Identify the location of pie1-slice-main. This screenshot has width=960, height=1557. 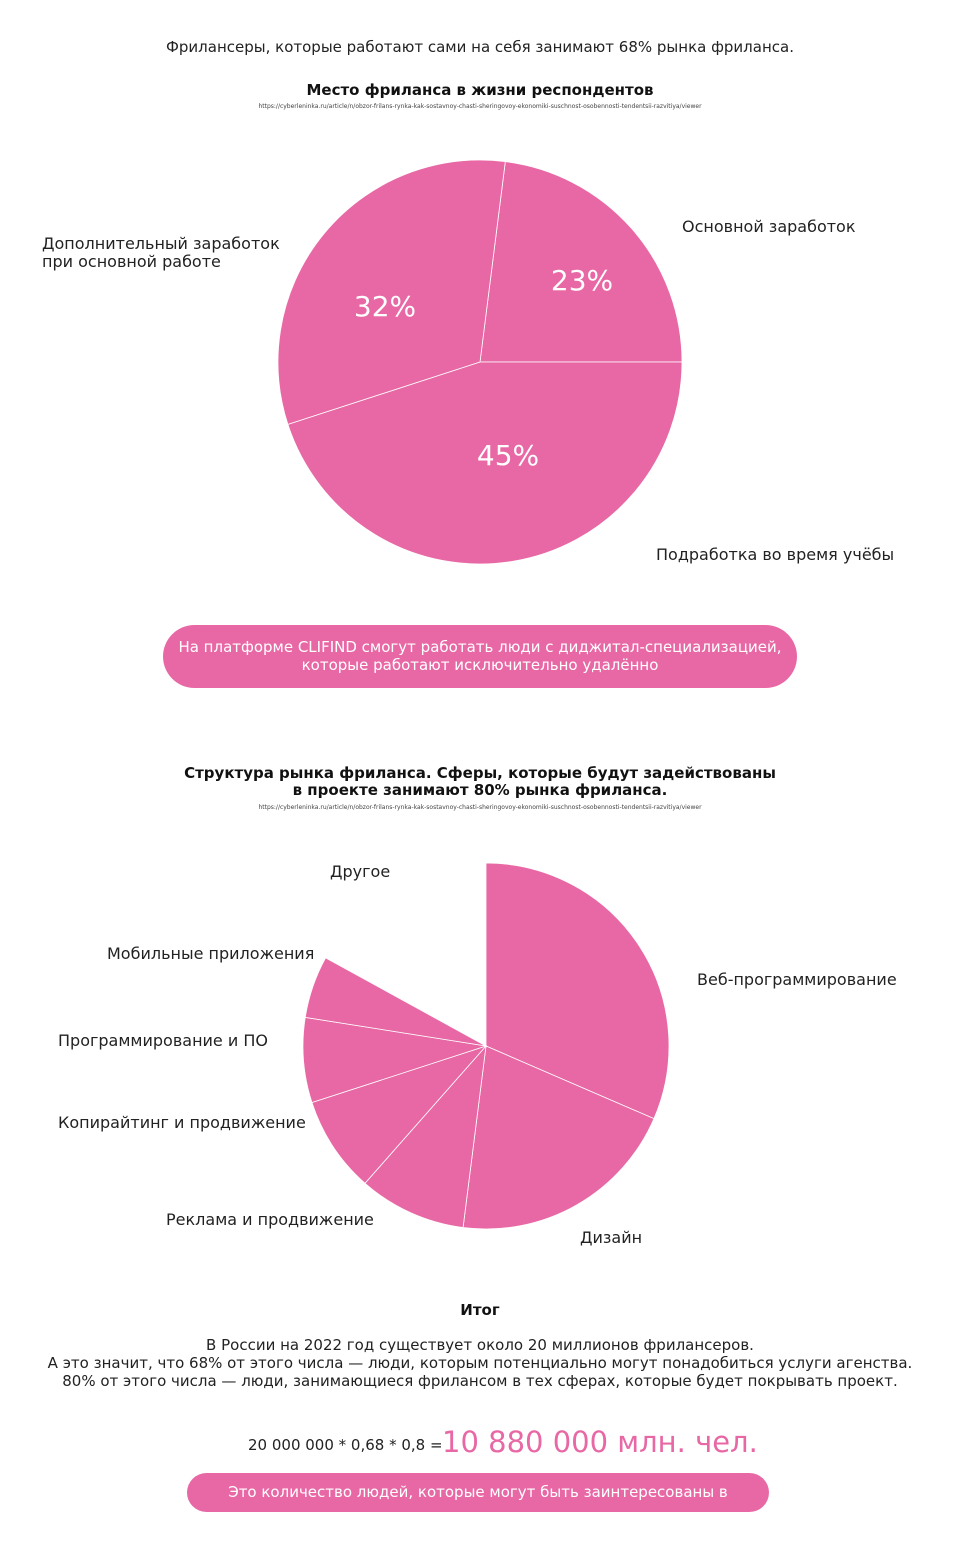
(581, 262).